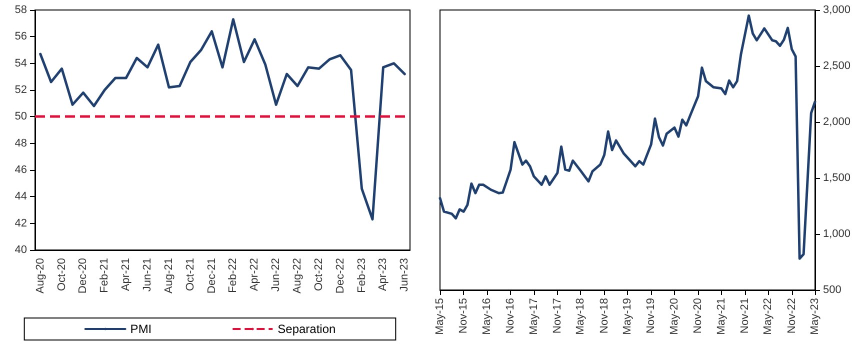  What do you see at coordinates (604, 316) in the screenshot?
I see `x-tick-label: Nov-18` at bounding box center [604, 316].